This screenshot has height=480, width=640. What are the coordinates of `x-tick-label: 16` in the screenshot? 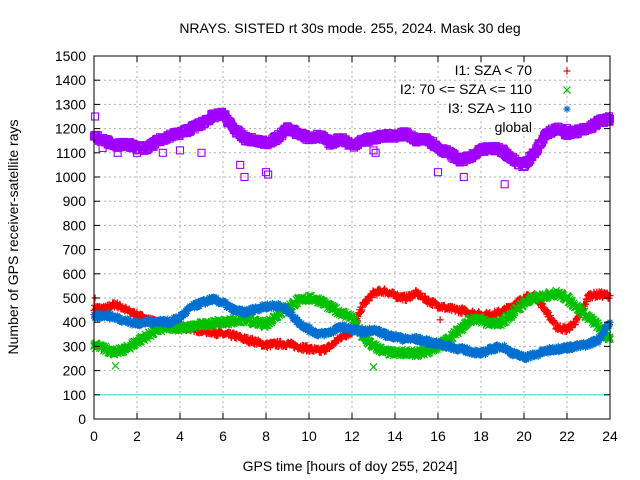 It's located at (438, 436).